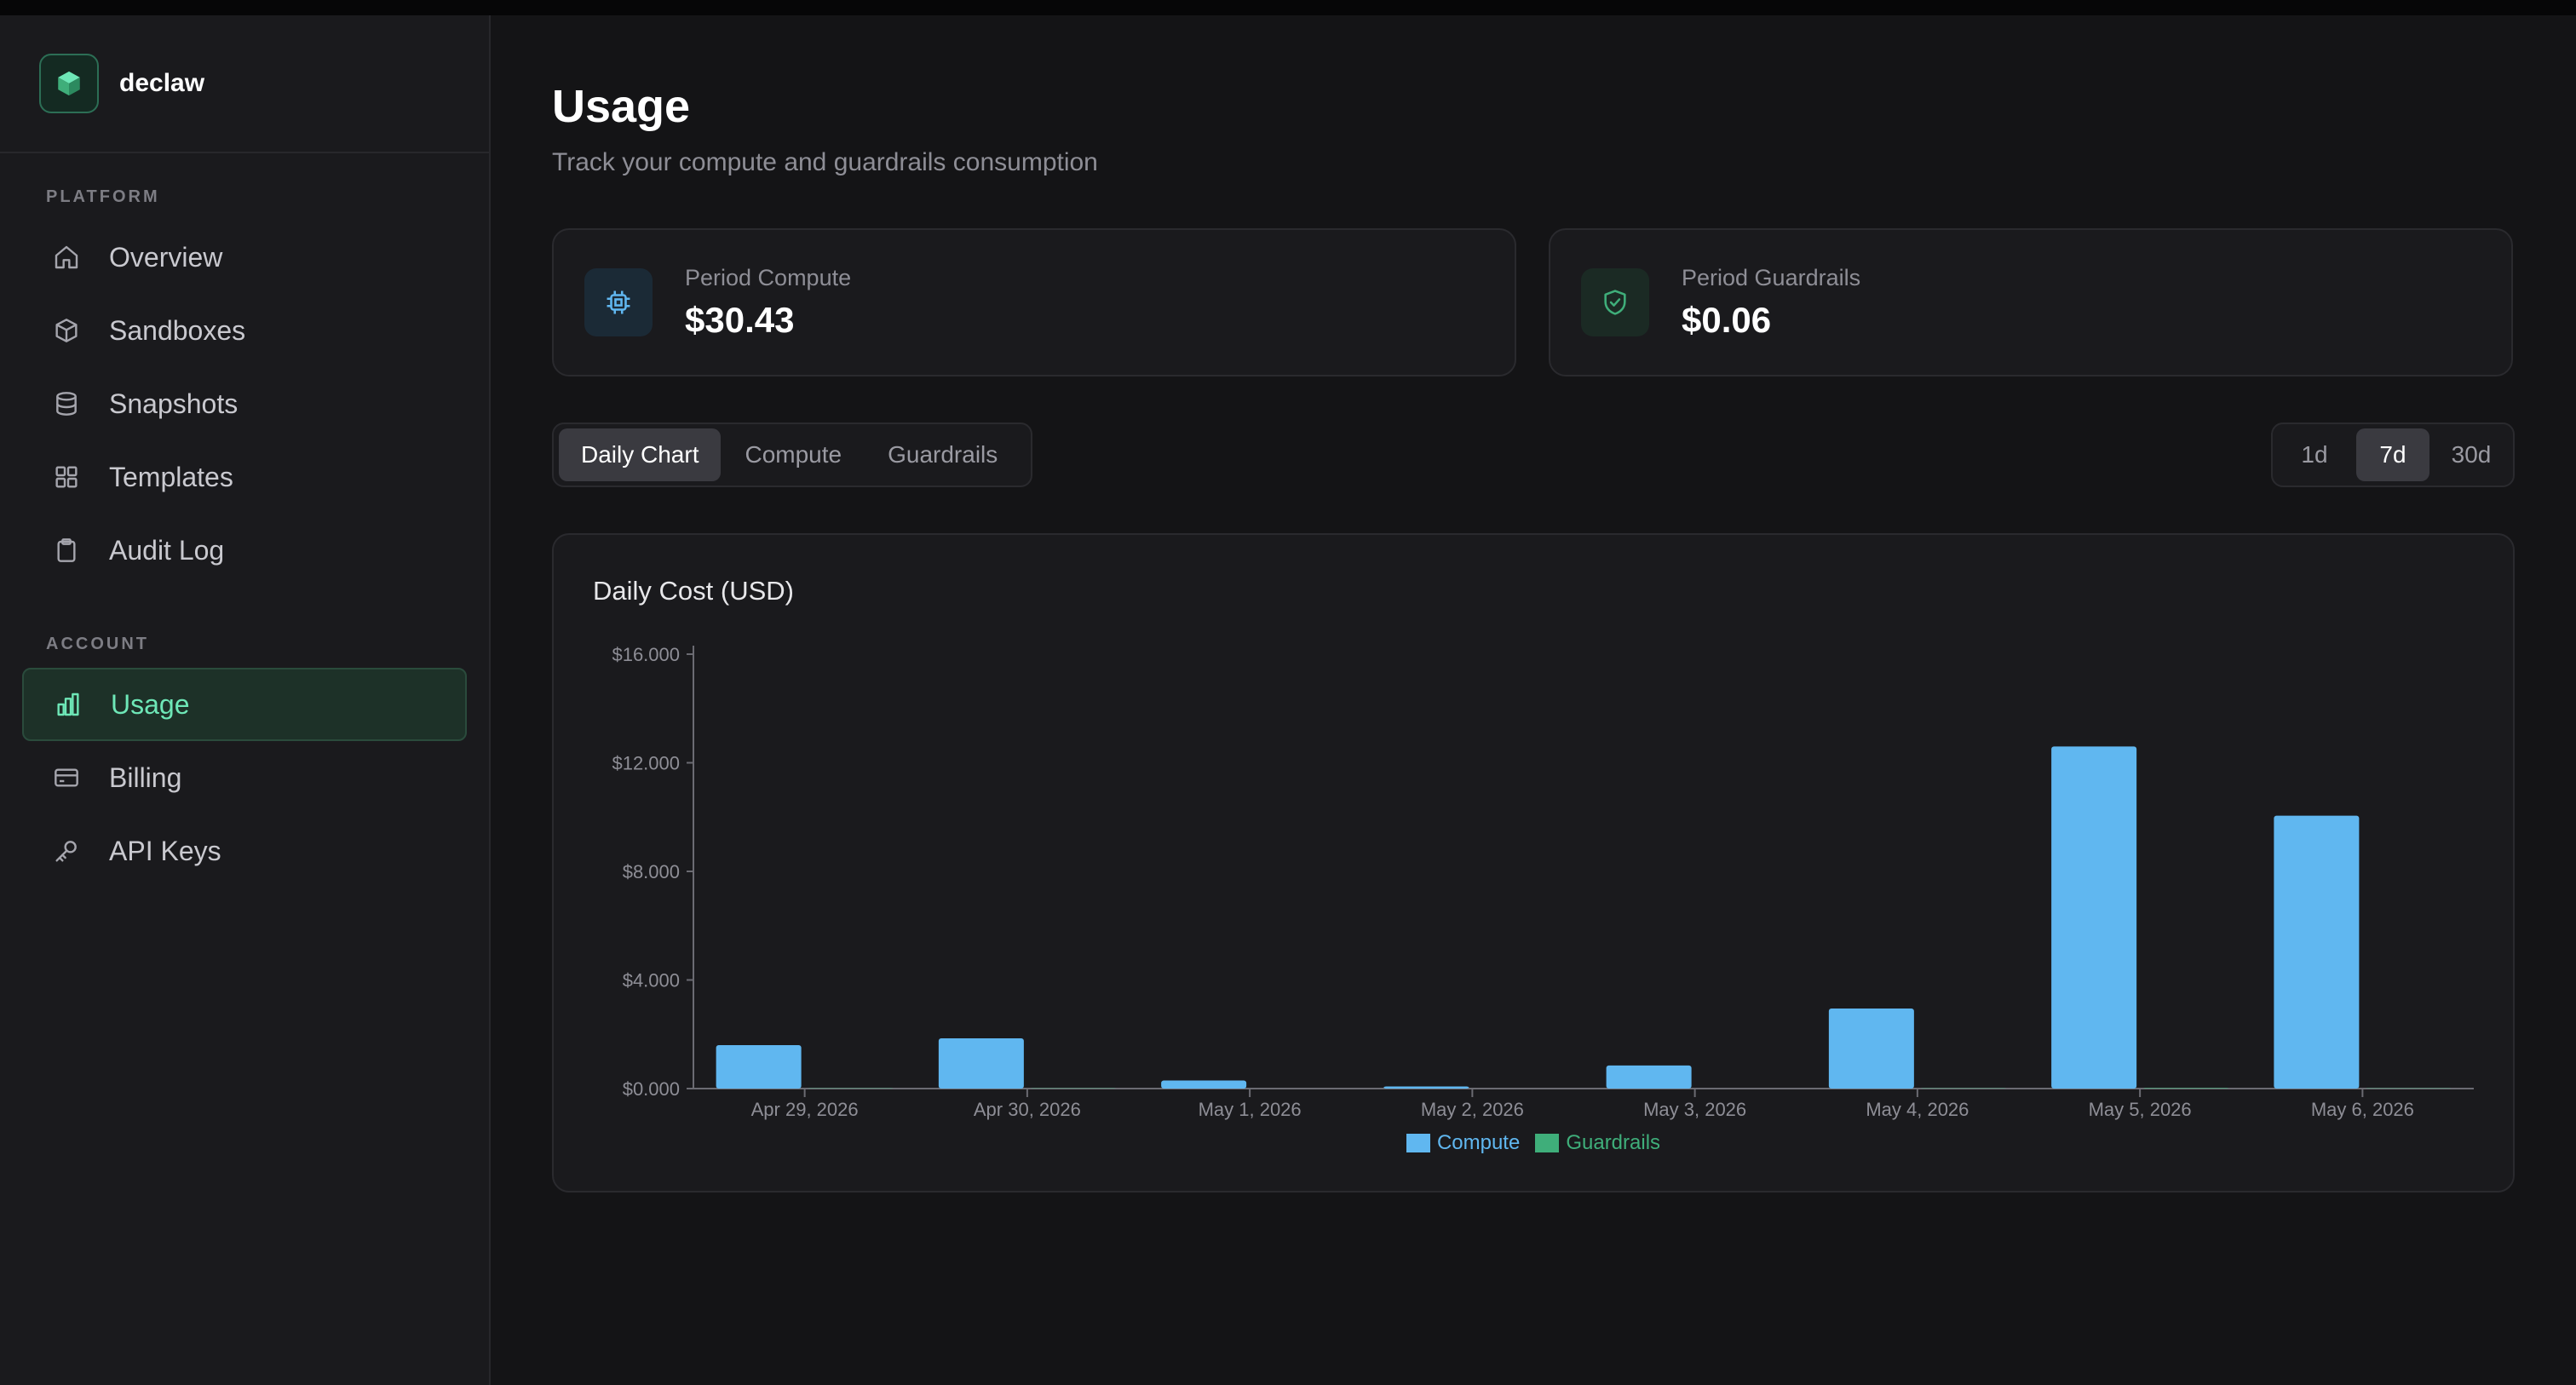  Describe the element at coordinates (1472, 1109) in the screenshot. I see `x-tick-label: May 2, 2026` at that location.